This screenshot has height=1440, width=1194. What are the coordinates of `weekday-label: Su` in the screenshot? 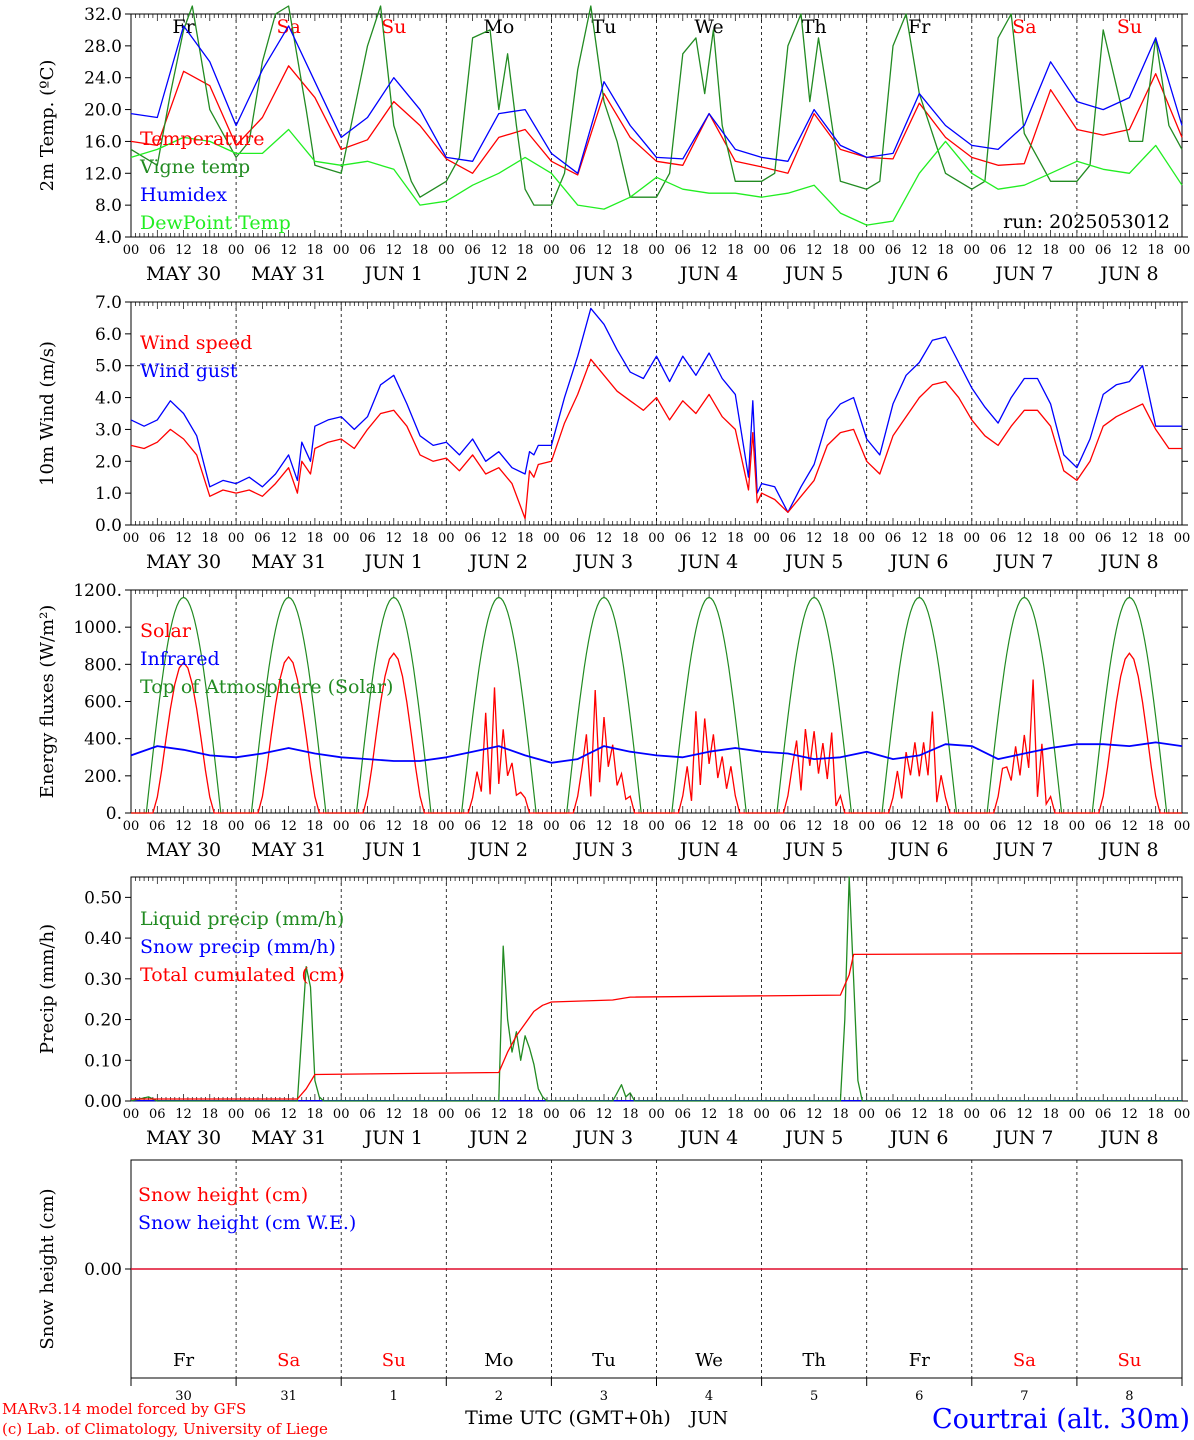 It's located at (394, 1360).